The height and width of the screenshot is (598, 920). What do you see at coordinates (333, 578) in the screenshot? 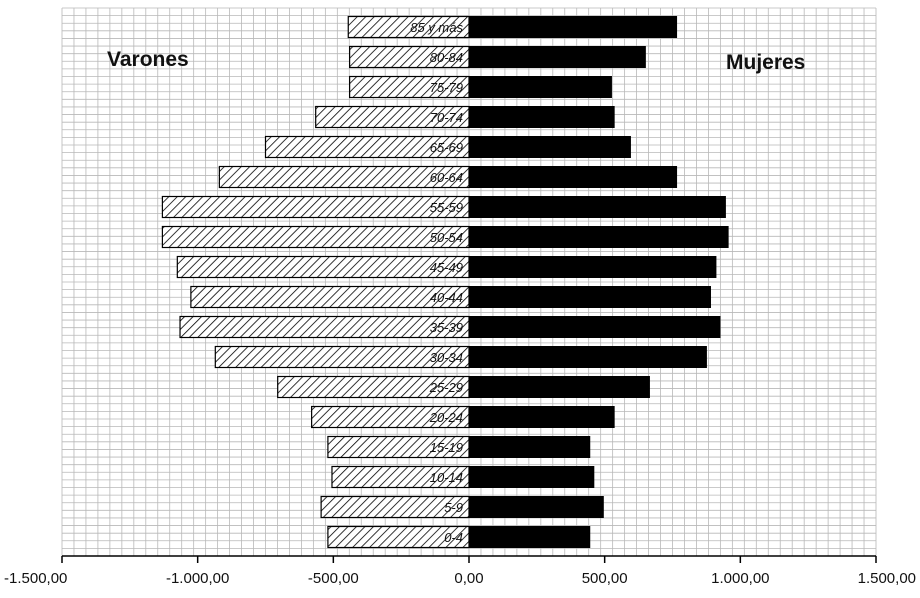
I see `x-tick-label: -500,00` at bounding box center [333, 578].